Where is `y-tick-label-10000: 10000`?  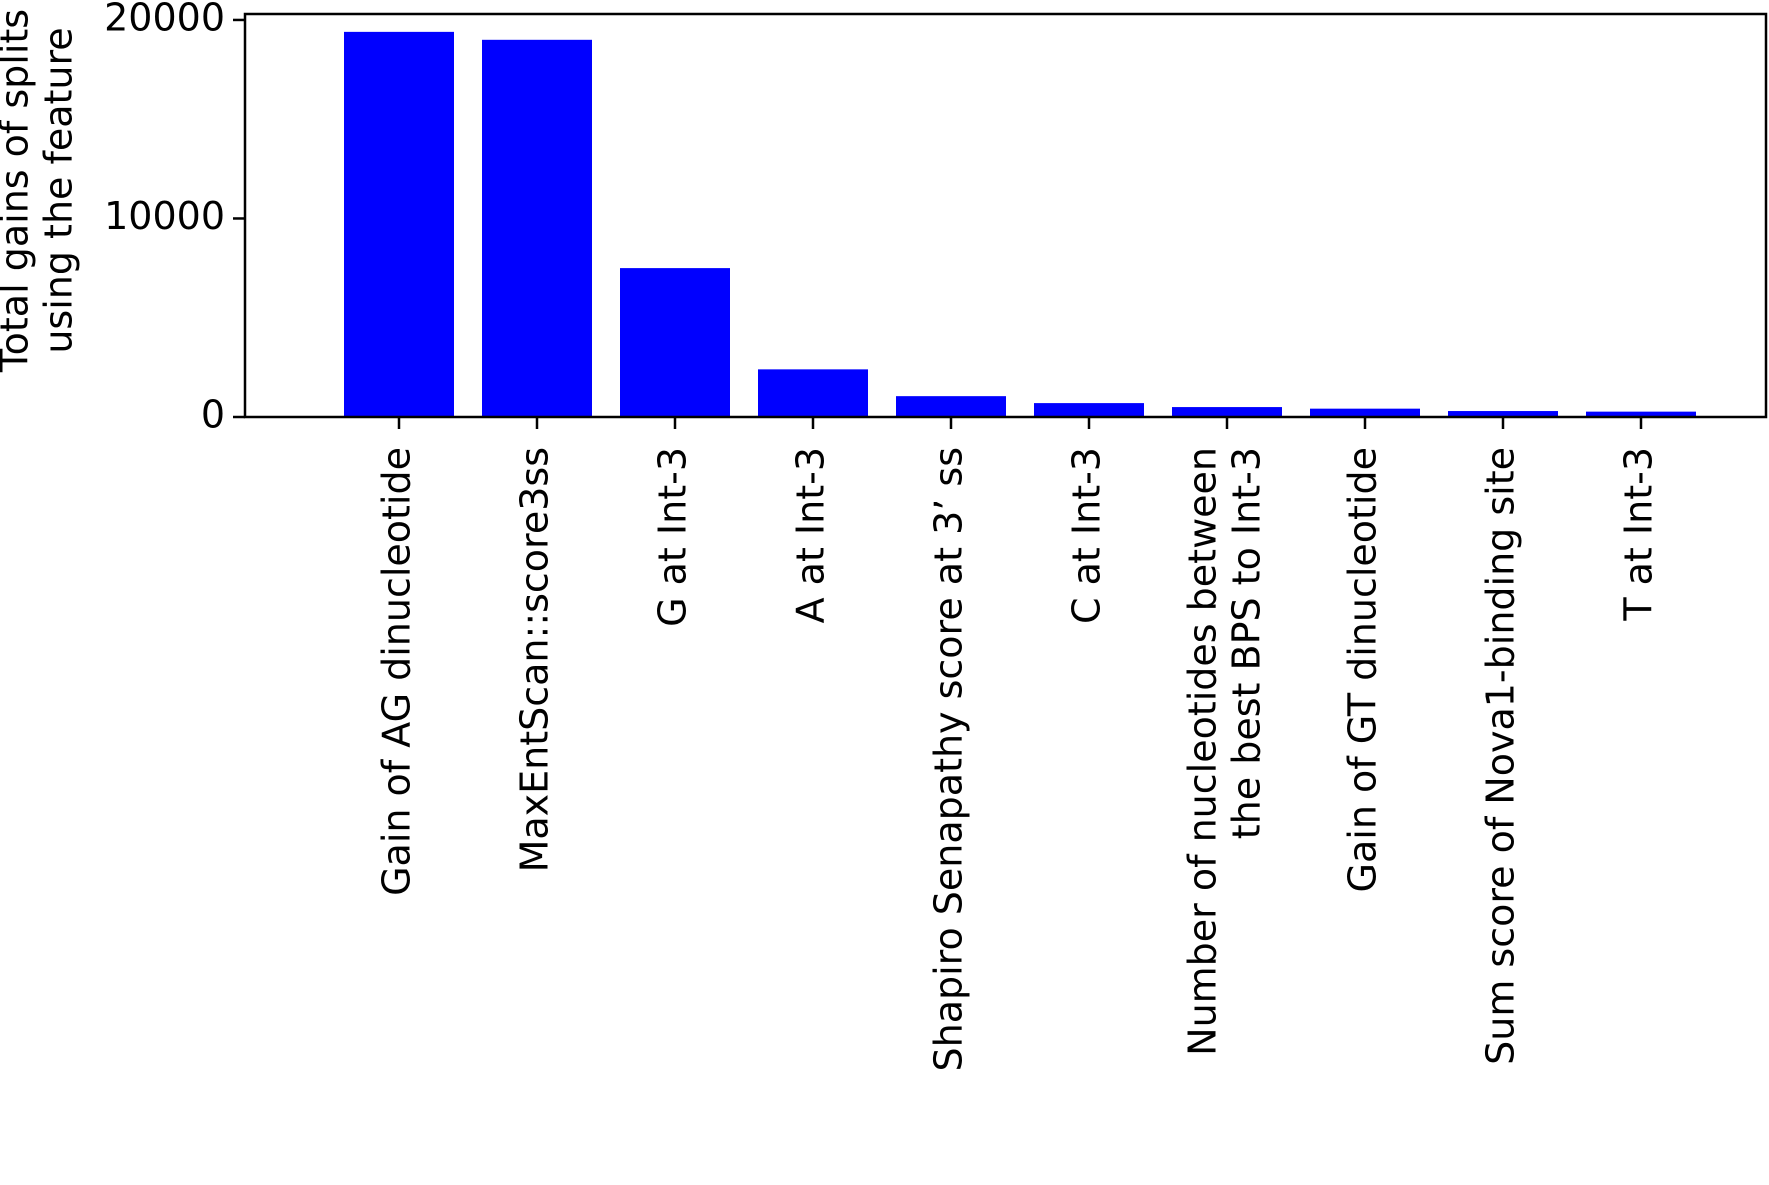
y-tick-label-10000: 10000 is located at coordinates (164, 216).